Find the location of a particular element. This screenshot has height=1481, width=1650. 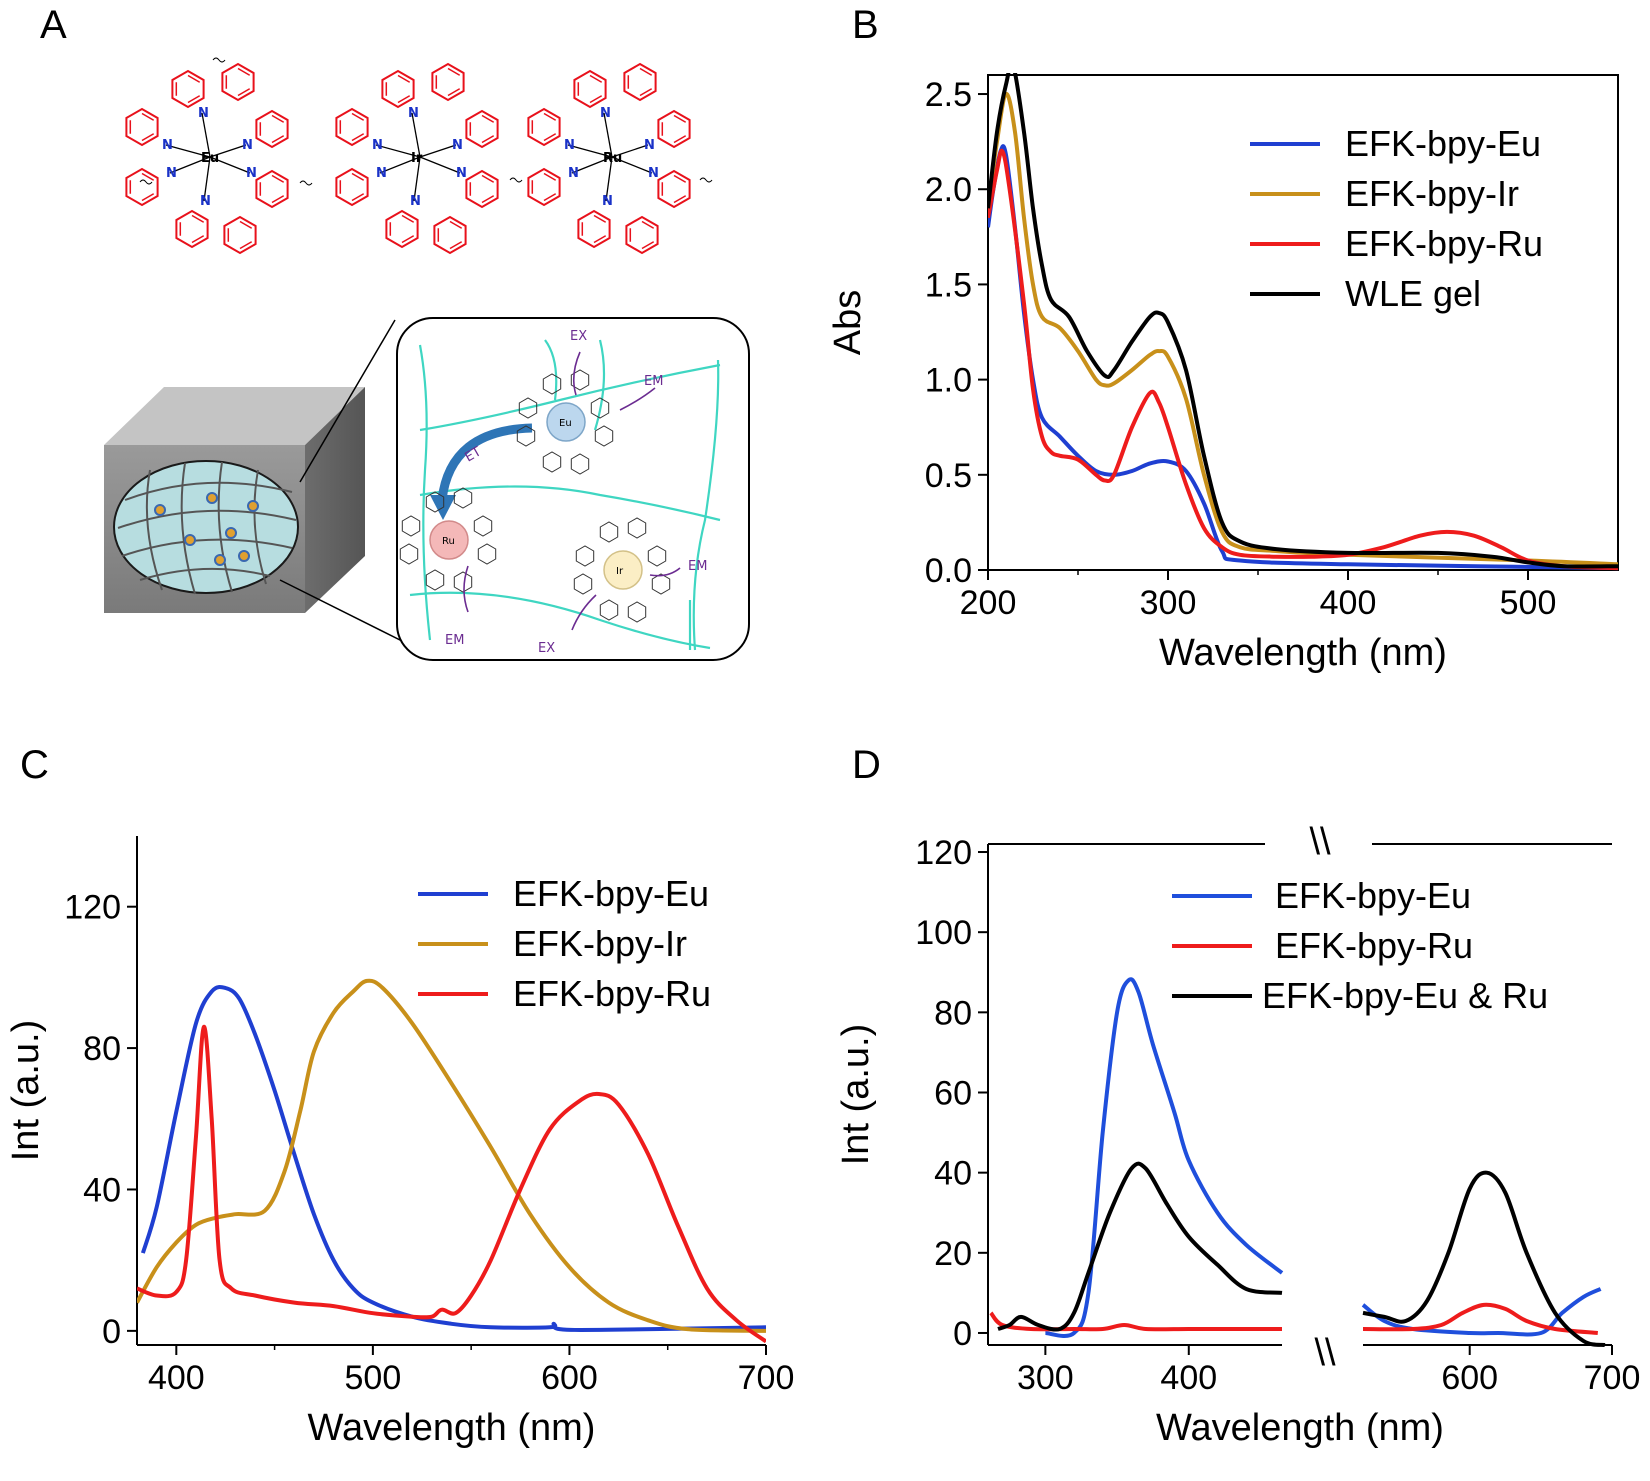

metal-center-ir: Ir is located at coordinates (417, 158).